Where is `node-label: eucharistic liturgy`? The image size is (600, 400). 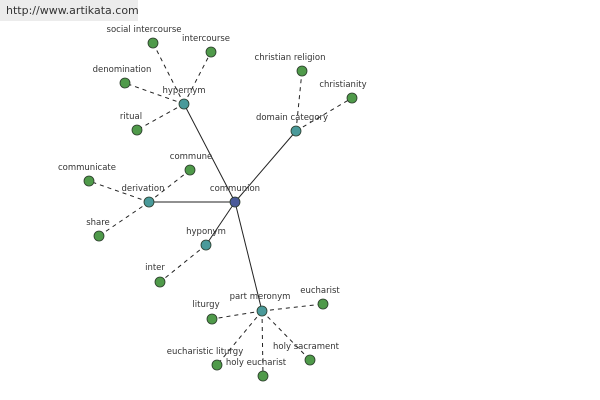
node-label: eucharistic liturgy is located at coordinates (205, 352).